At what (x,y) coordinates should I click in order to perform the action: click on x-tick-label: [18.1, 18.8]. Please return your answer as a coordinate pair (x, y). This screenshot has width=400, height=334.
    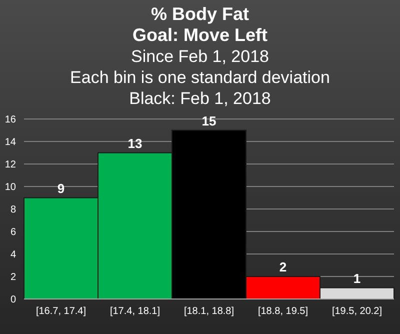
    Looking at the image, I should click on (209, 312).